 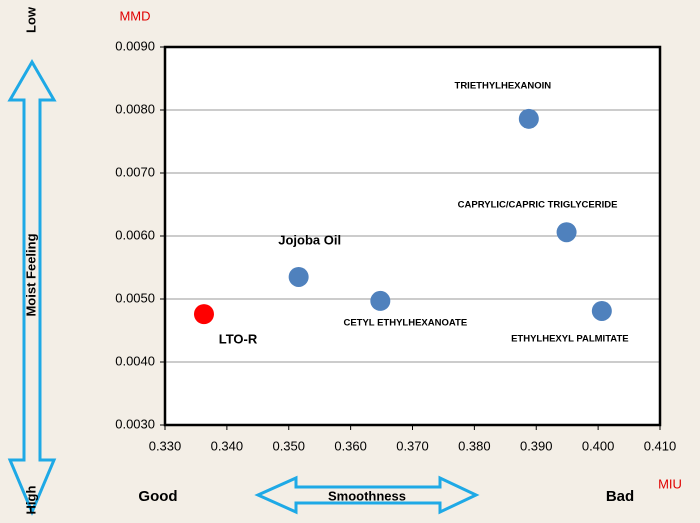 I want to click on y-tick-label: 0.0080, so click(x=135, y=108).